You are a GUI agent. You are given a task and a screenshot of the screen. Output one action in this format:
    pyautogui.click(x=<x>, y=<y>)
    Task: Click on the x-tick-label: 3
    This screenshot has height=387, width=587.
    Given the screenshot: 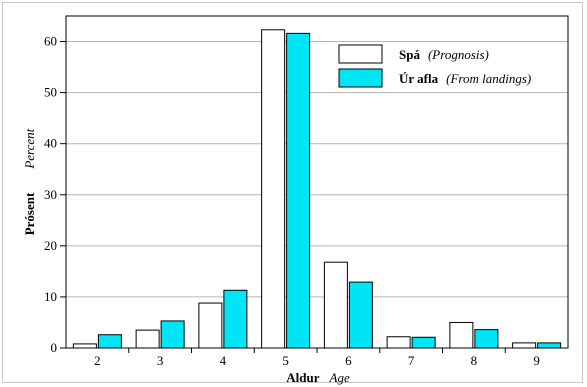 What is the action you would take?
    pyautogui.click(x=160, y=360)
    